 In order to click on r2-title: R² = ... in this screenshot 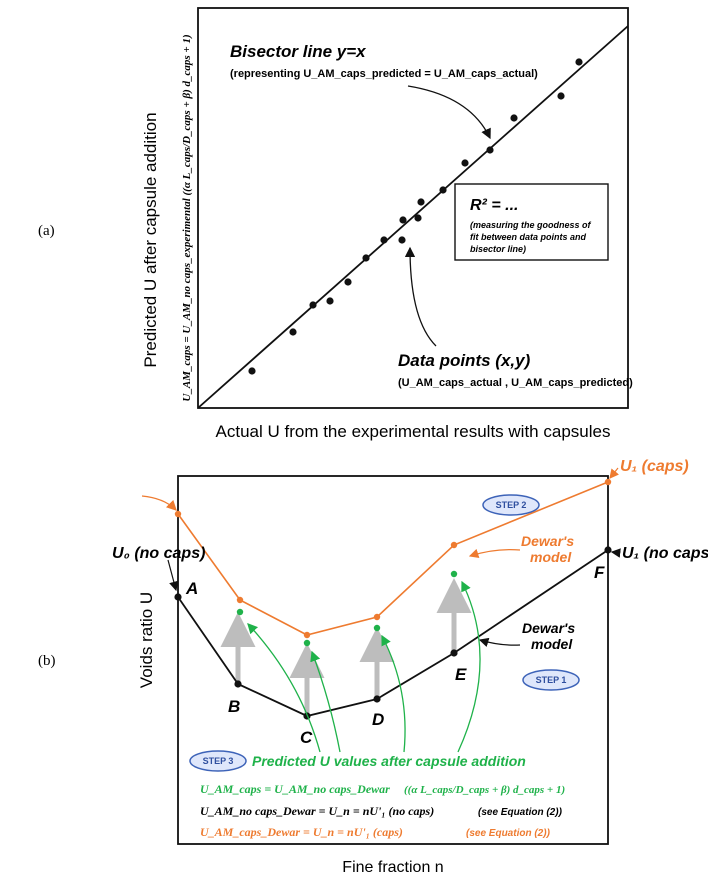, I will do `click(494, 205)`.